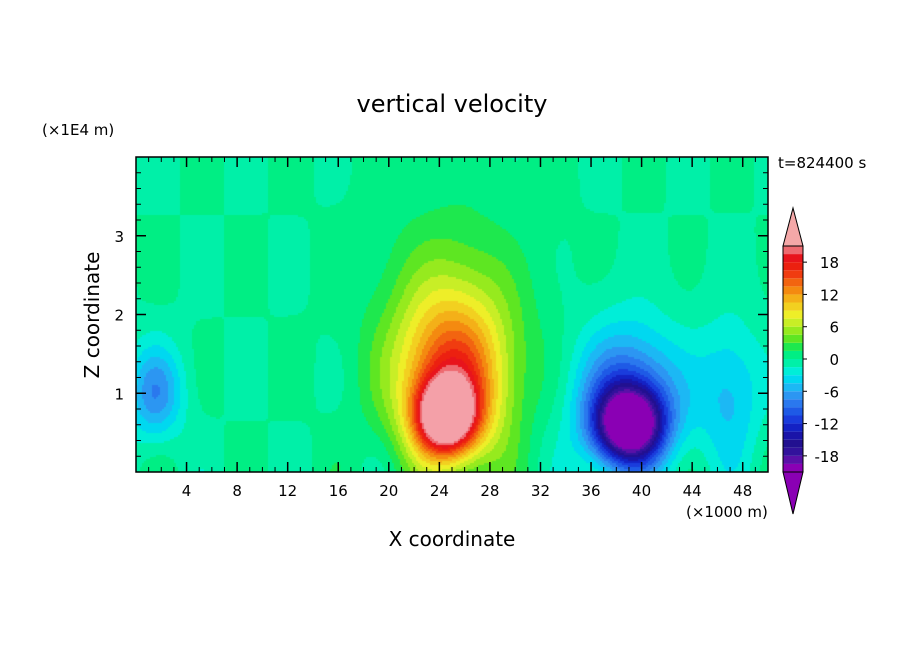  I want to click on y-unit-label: (×1E4 m), so click(78, 130).